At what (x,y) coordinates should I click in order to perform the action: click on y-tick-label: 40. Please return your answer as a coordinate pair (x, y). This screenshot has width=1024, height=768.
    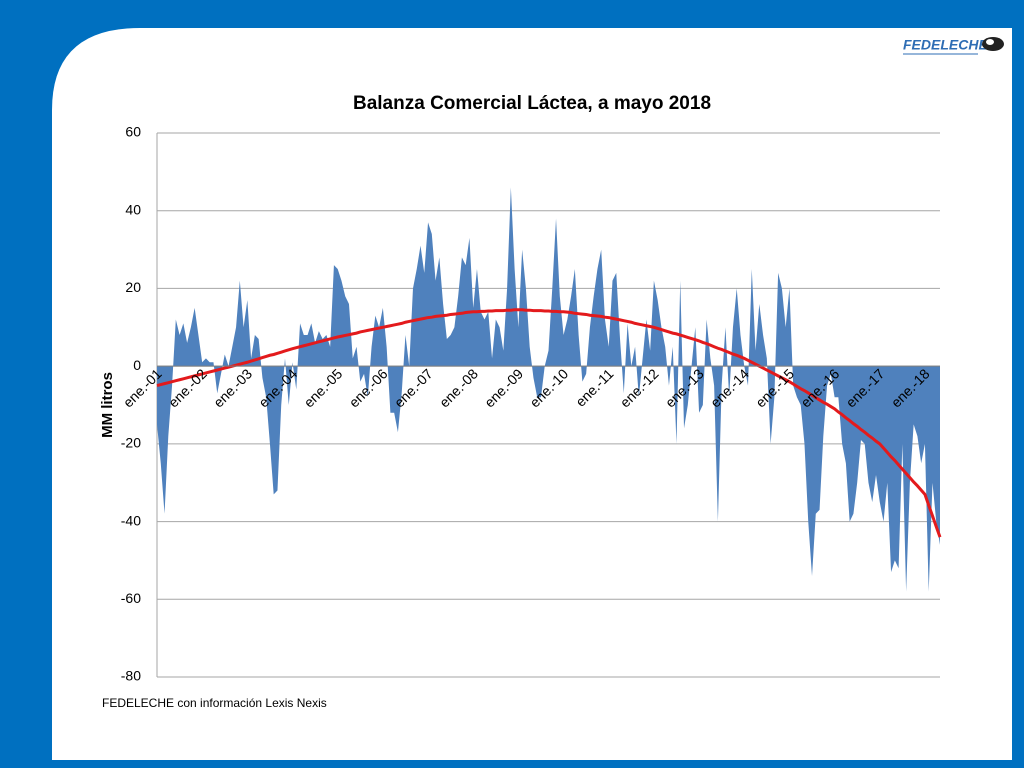
    Looking at the image, I should click on (133, 209).